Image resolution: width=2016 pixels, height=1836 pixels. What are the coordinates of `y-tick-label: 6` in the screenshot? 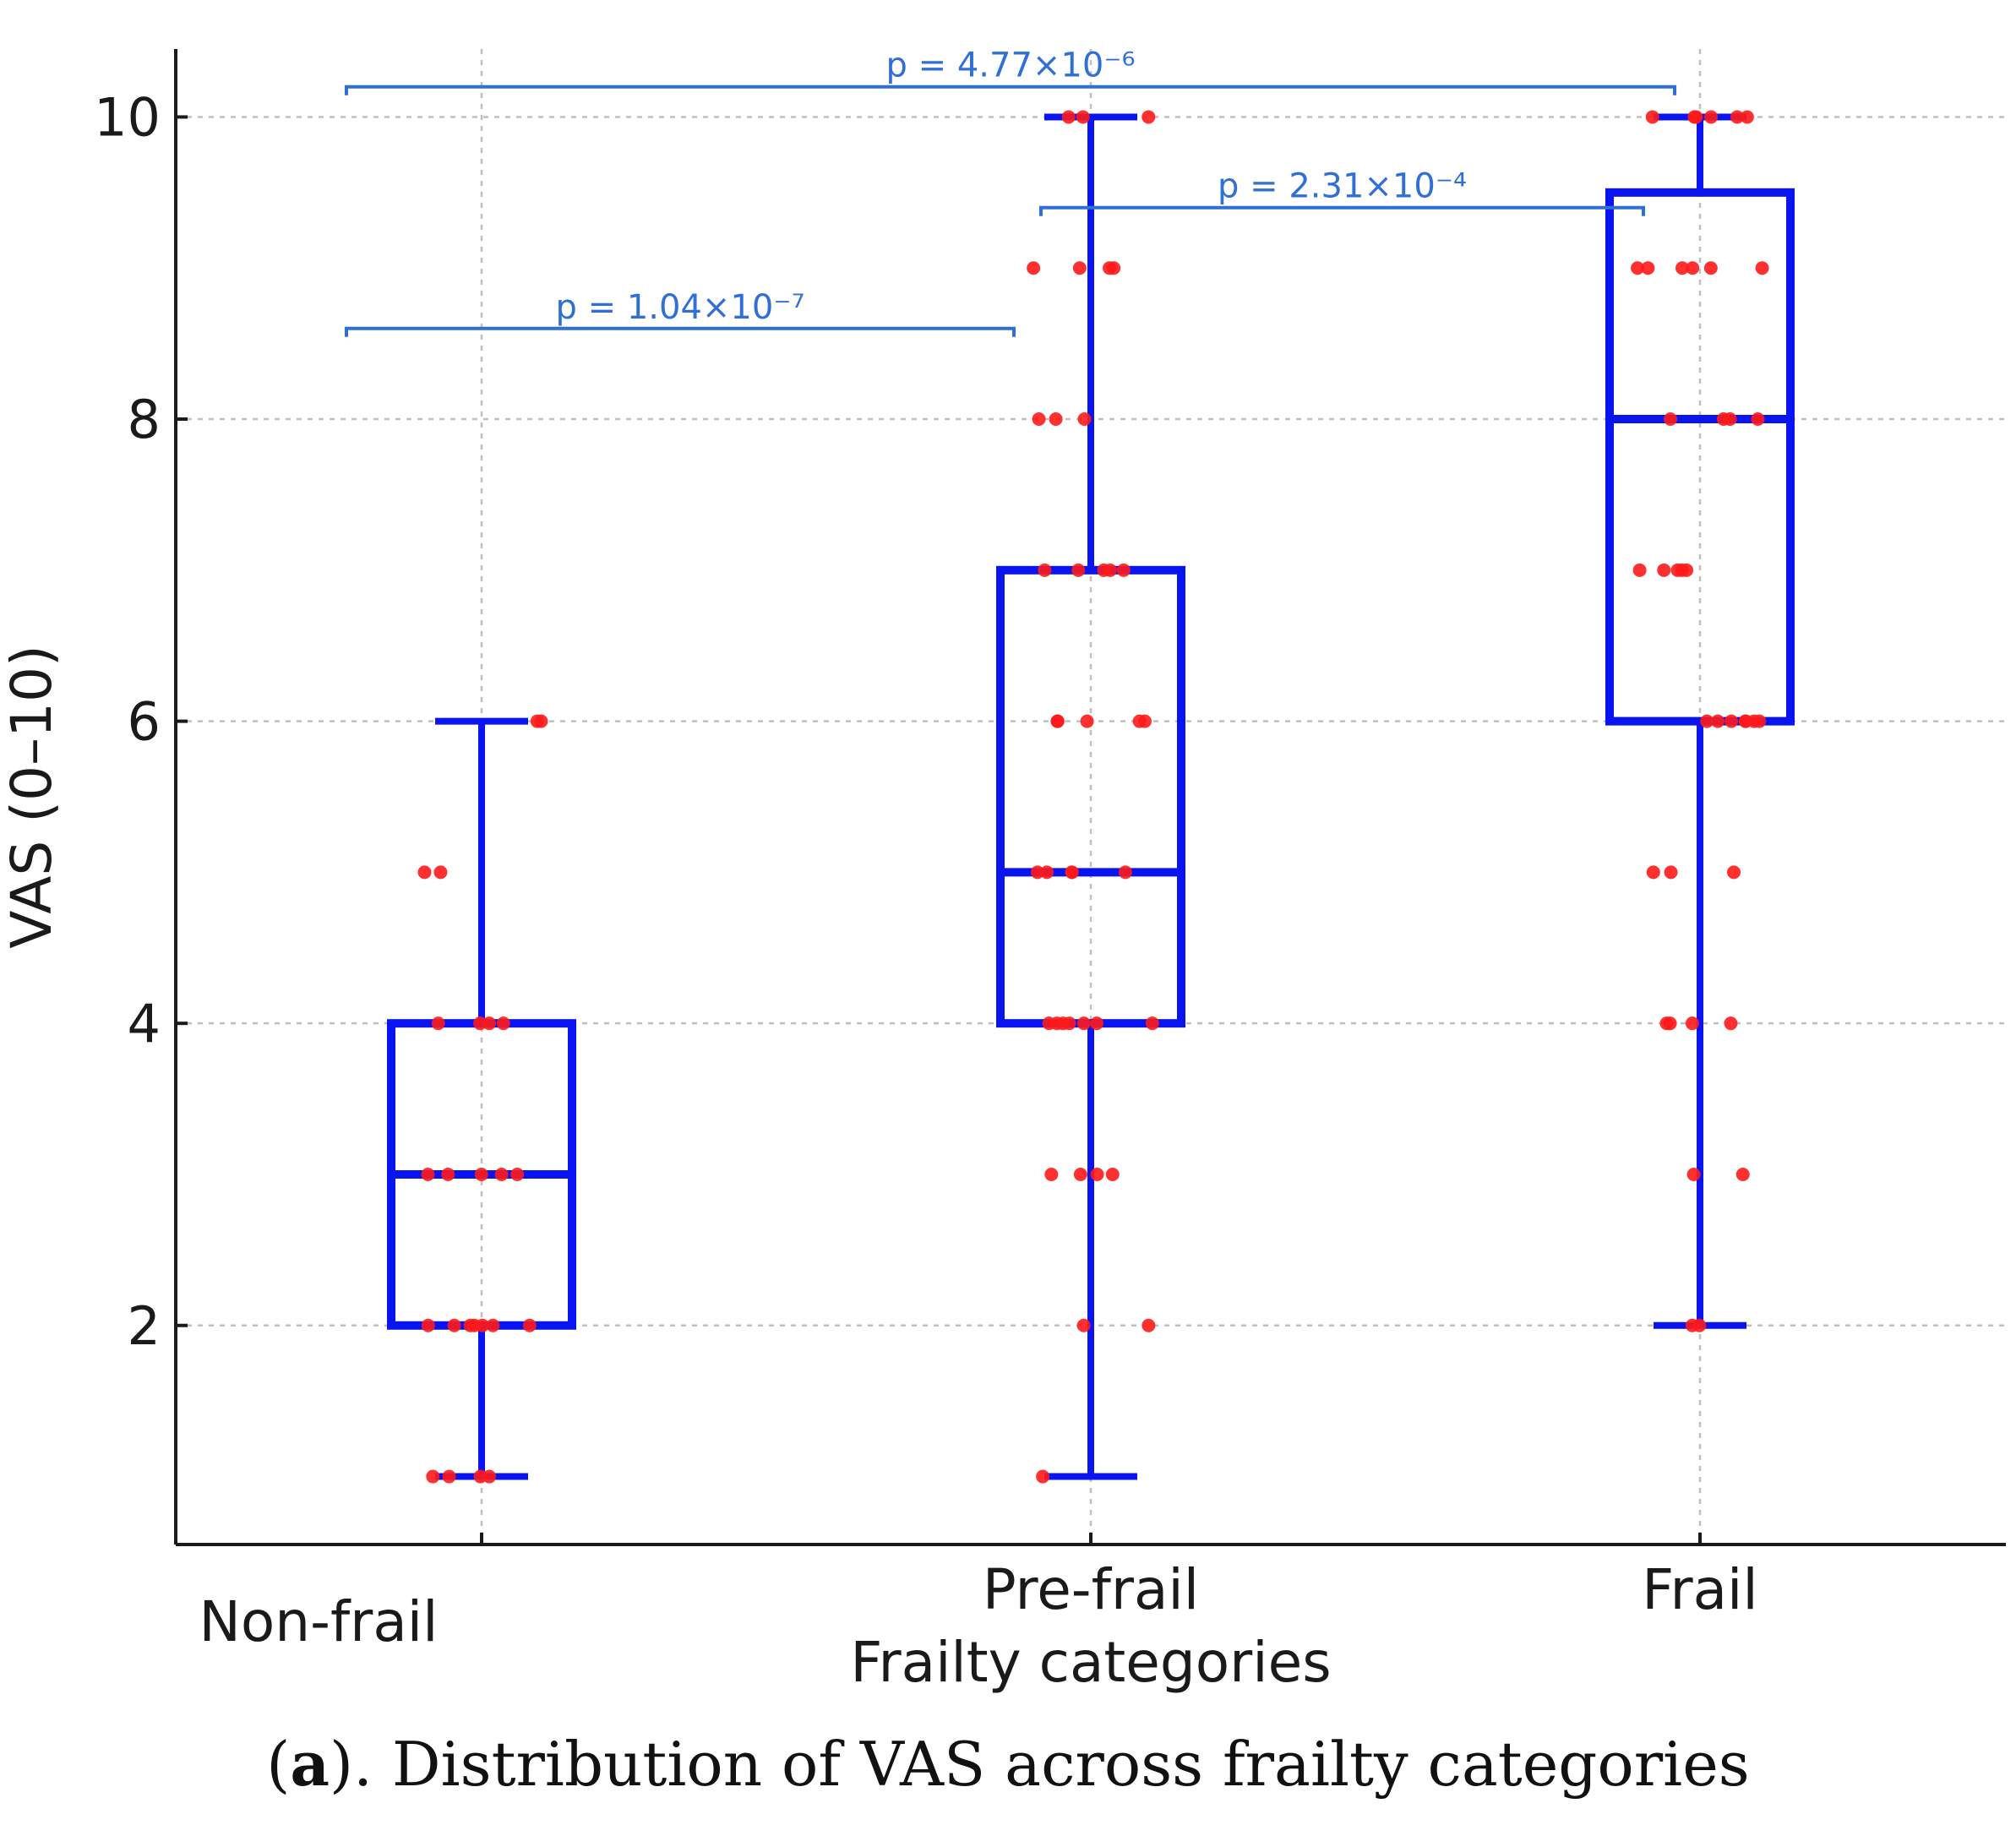 It's located at (144, 722).